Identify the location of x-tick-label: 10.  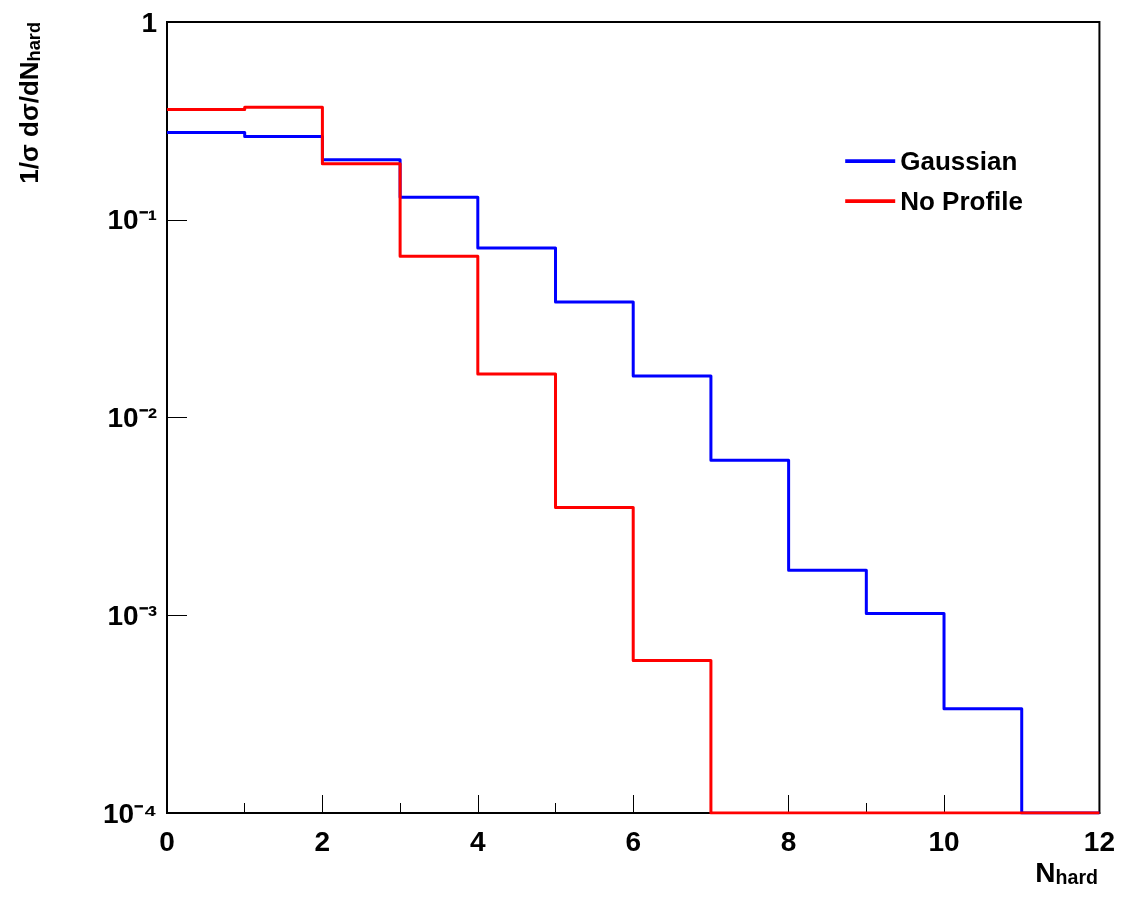
(944, 841).